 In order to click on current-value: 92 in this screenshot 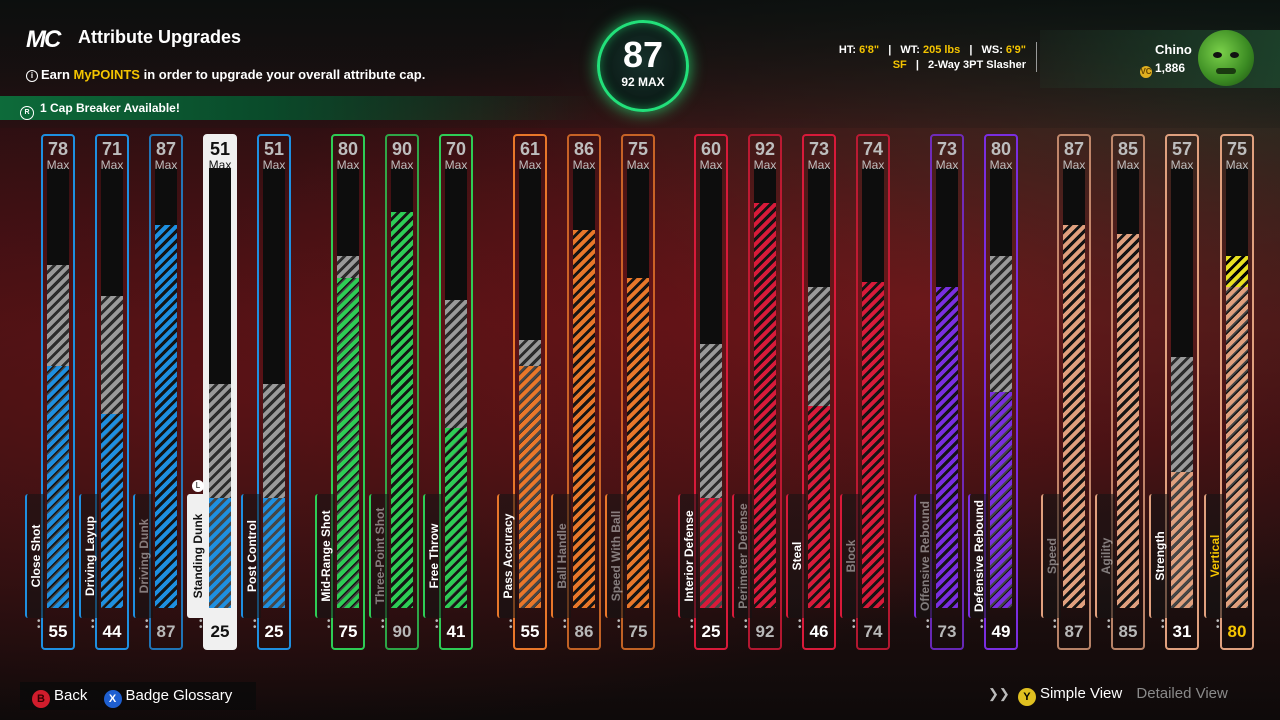, I will do `click(765, 631)`.